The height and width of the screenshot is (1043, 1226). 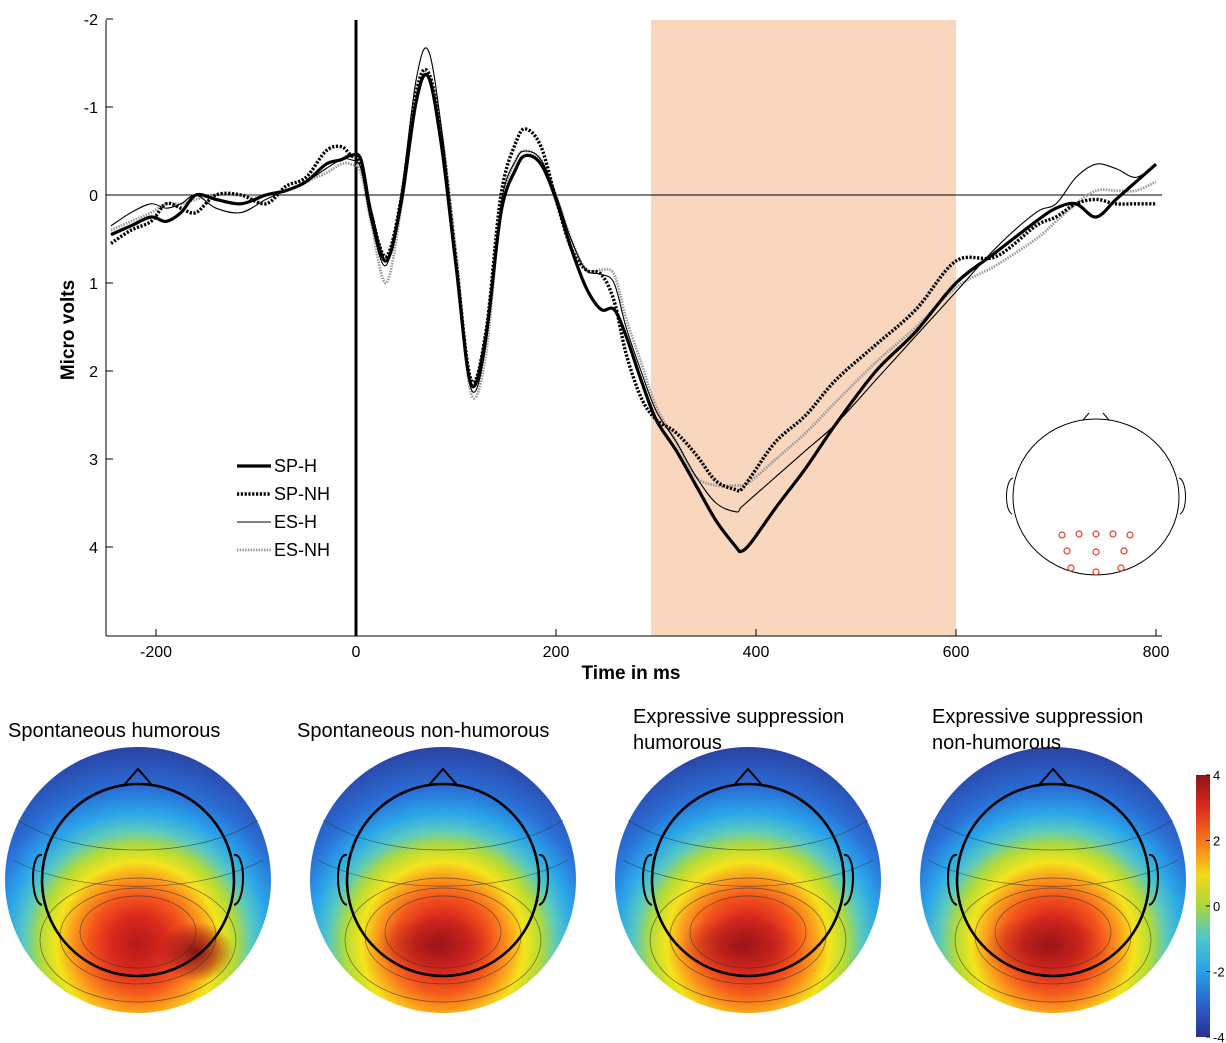 I want to click on y-tick-label: -2, so click(x=91, y=20).